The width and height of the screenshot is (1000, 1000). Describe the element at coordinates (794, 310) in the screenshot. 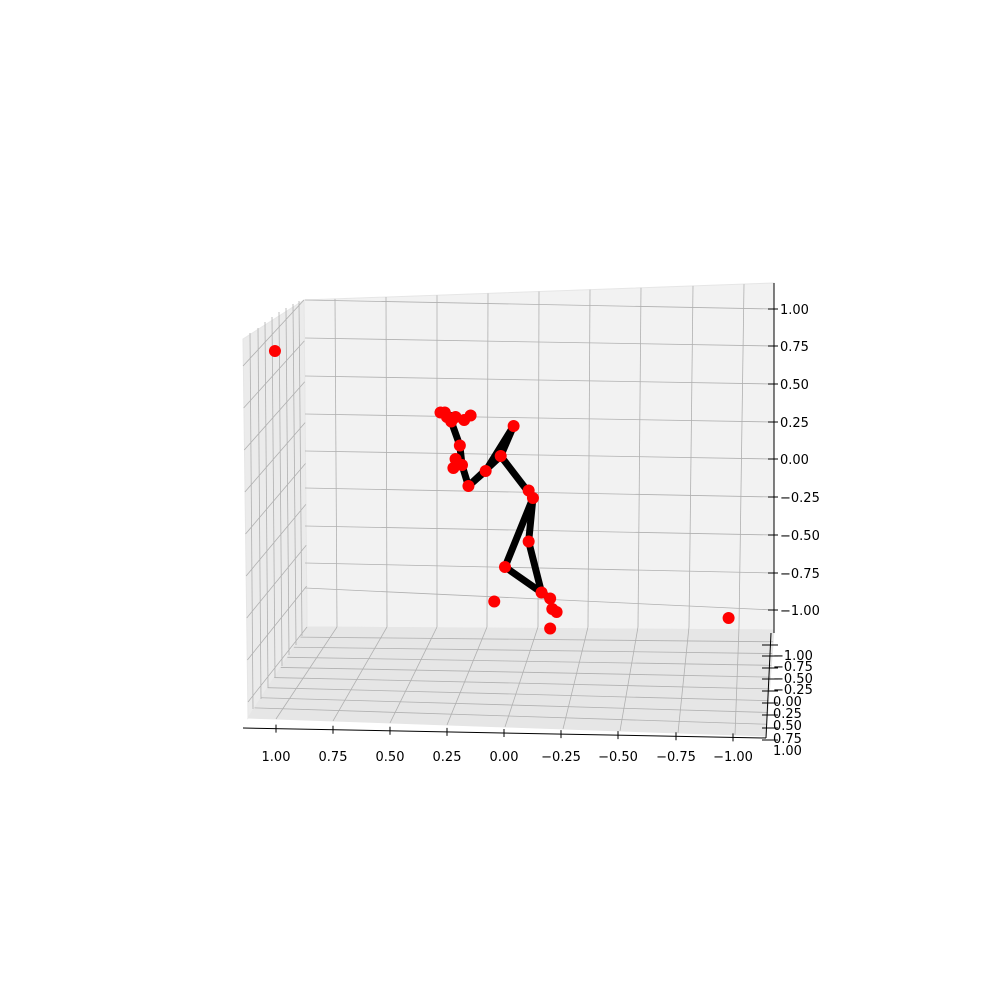

I see `z-tick-label: 1.00` at that location.